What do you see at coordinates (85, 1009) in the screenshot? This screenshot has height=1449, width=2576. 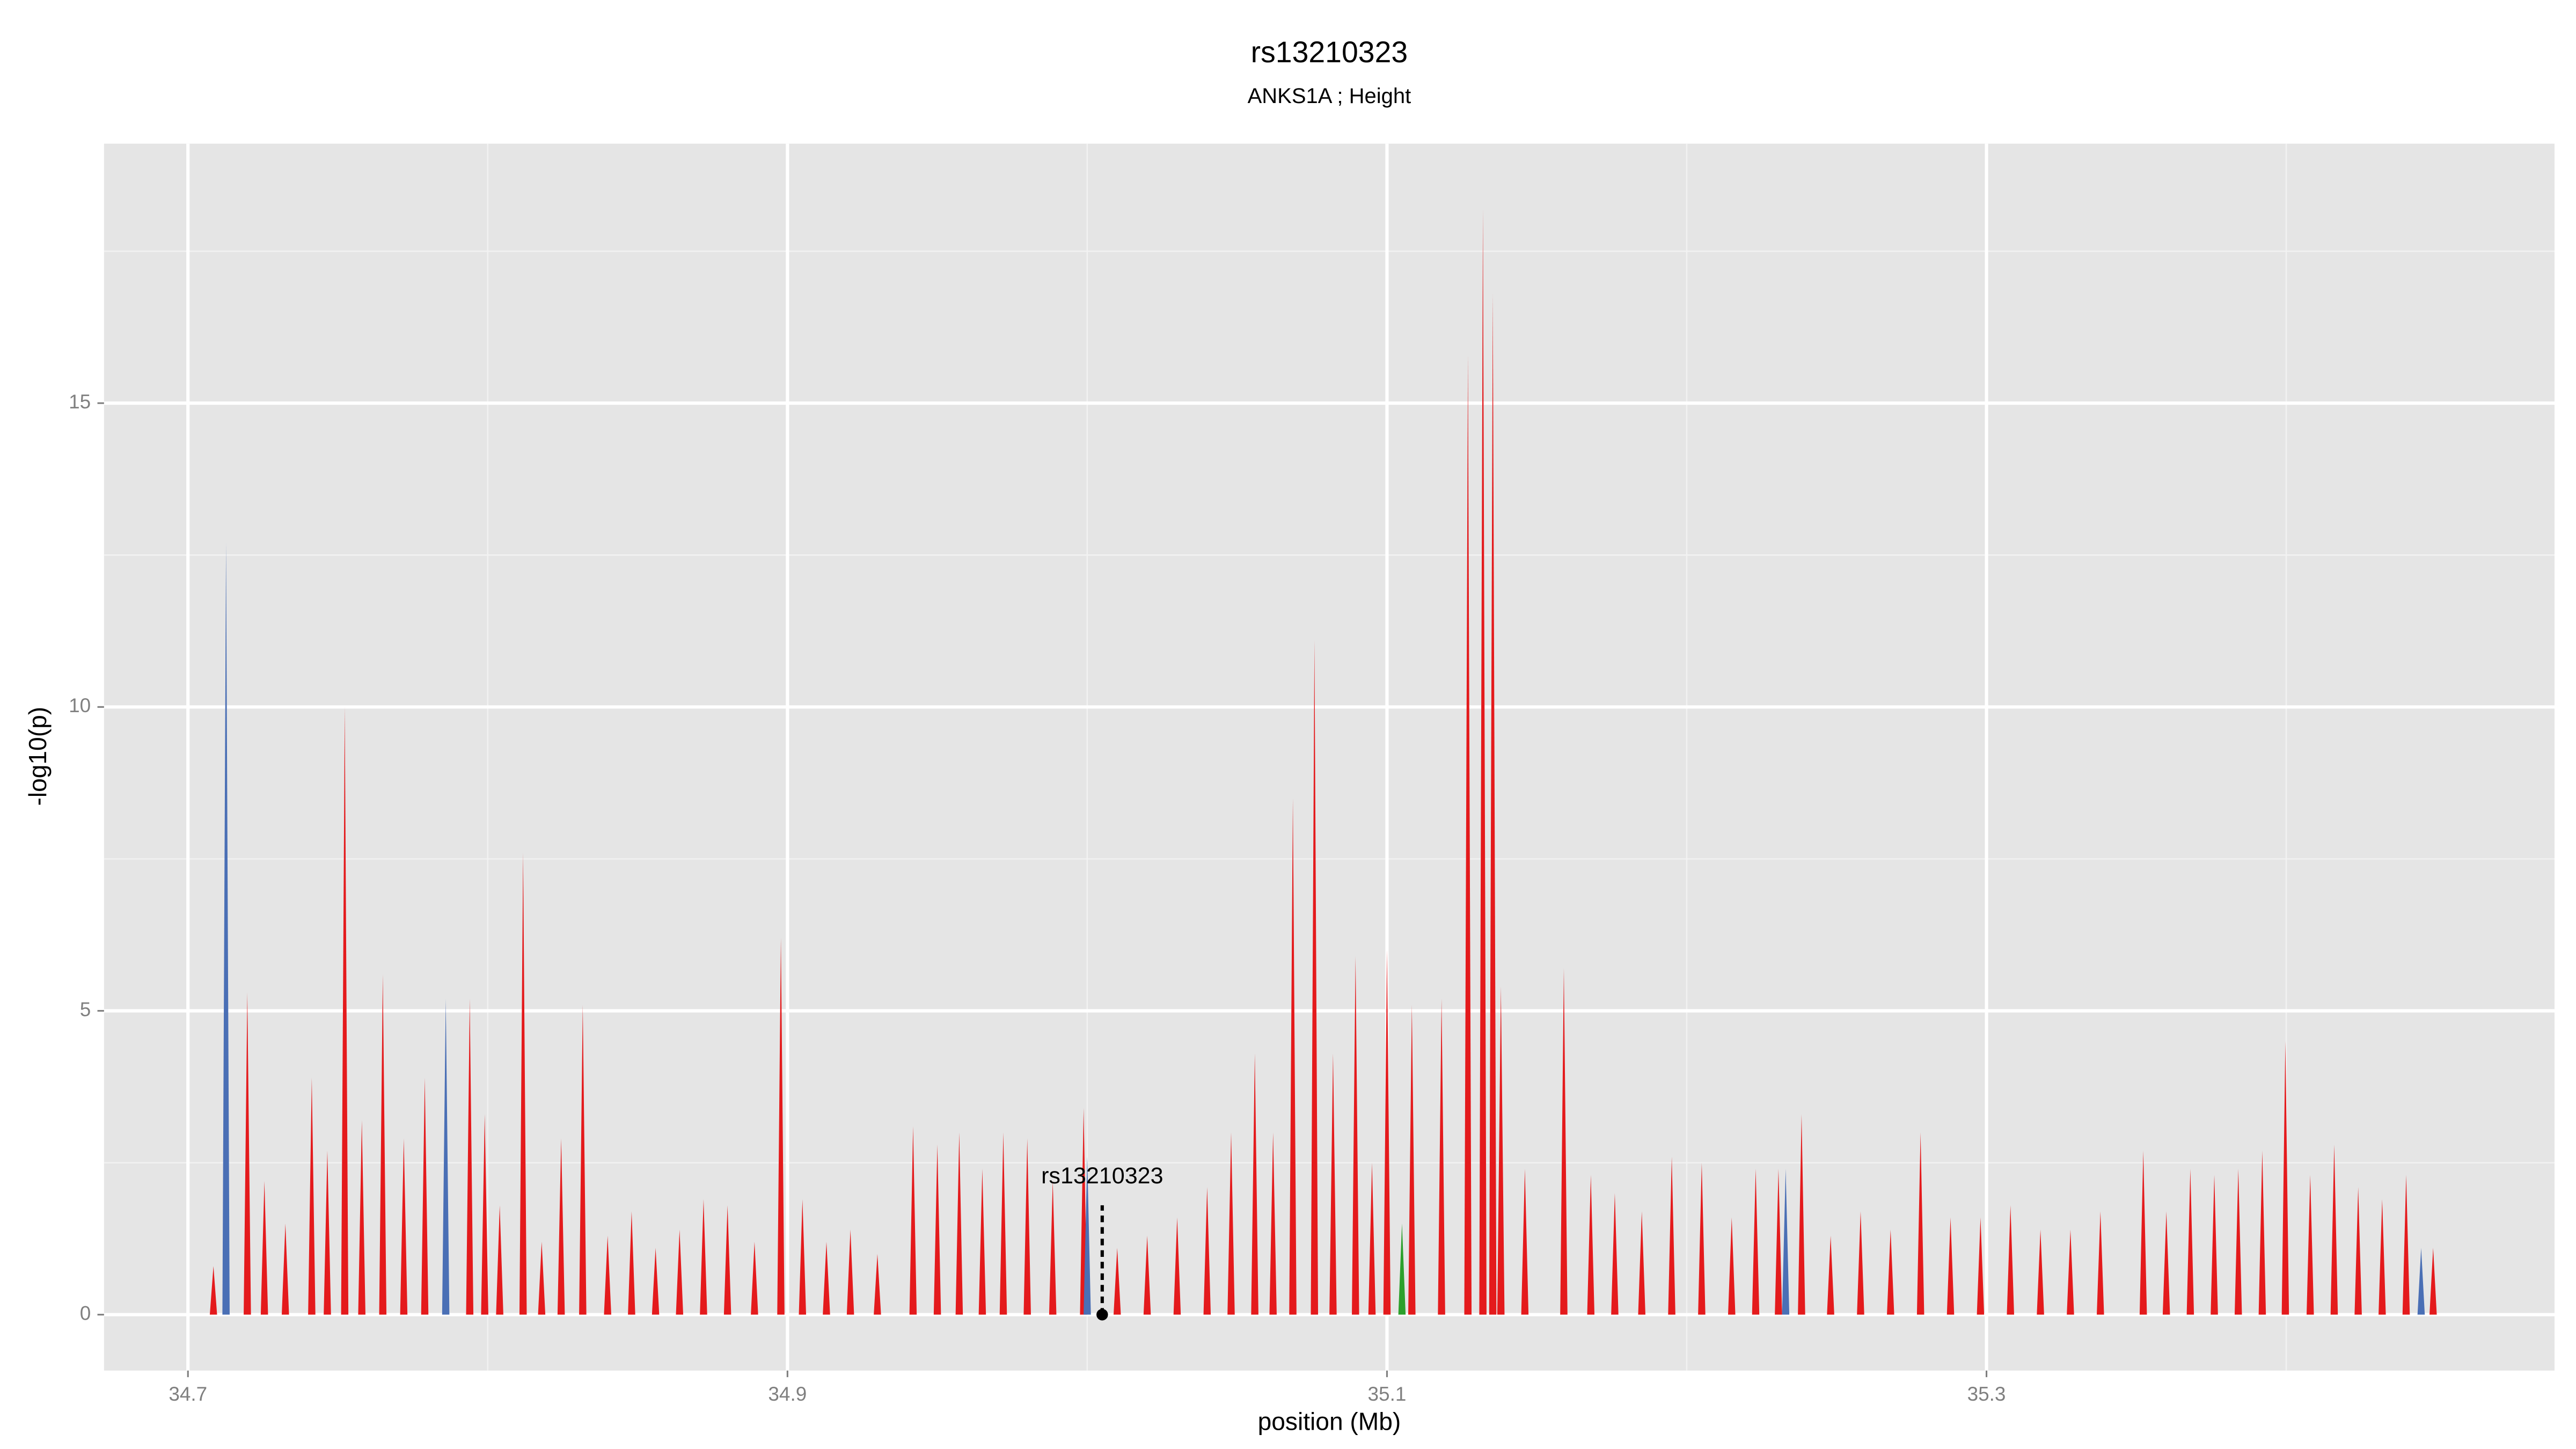 I see `y-tick-label: 5` at bounding box center [85, 1009].